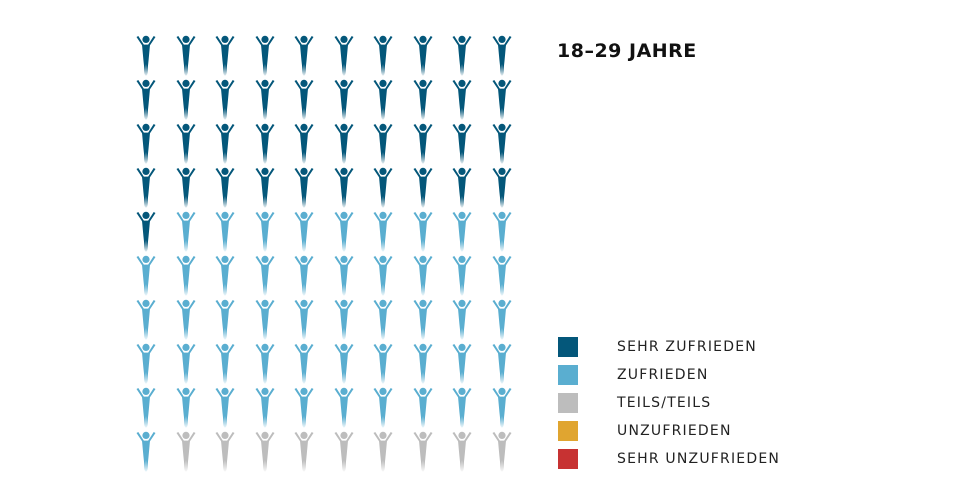  What do you see at coordinates (669, 347) in the screenshot?
I see `legend-item-sehr-zufrieden: SEHR ZUFRIEDEN` at bounding box center [669, 347].